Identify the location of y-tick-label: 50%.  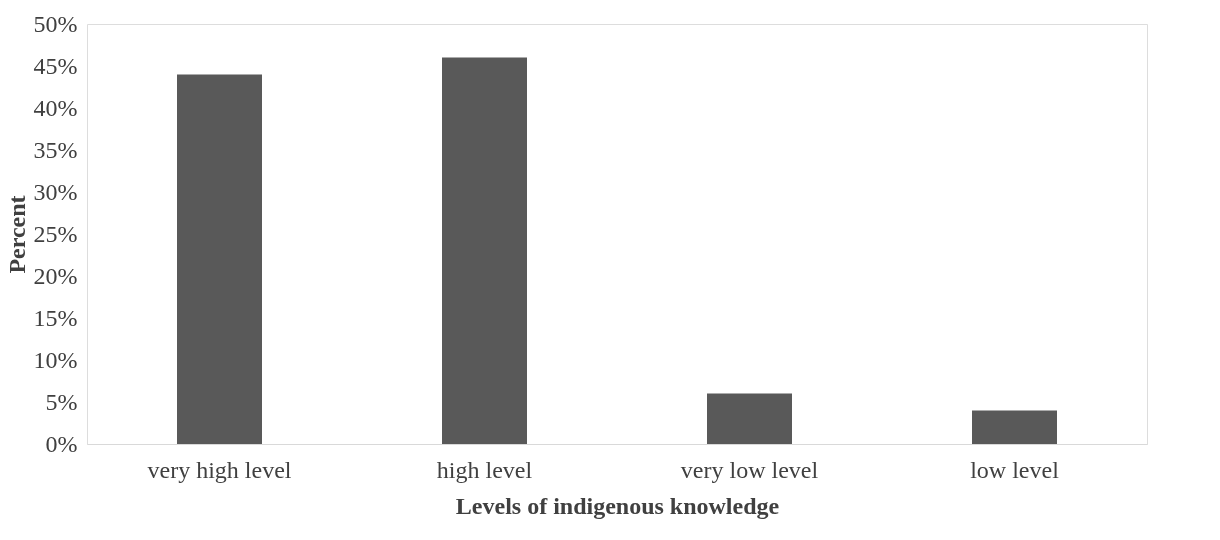
(55, 23).